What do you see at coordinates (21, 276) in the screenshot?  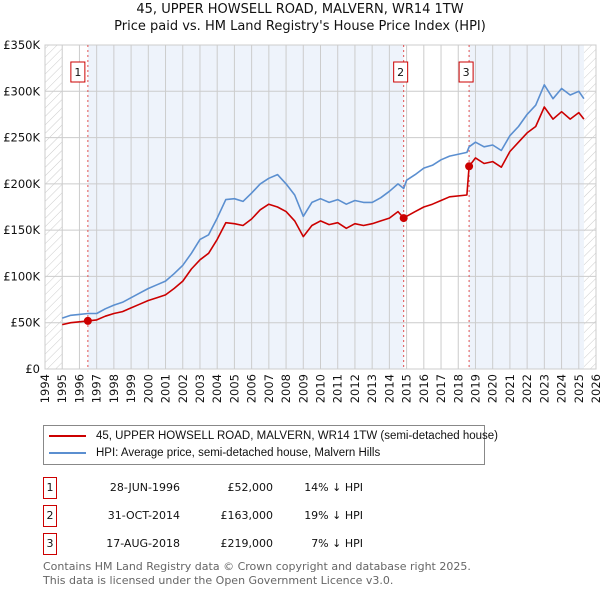 I see `y-tick-label: £100K` at bounding box center [21, 276].